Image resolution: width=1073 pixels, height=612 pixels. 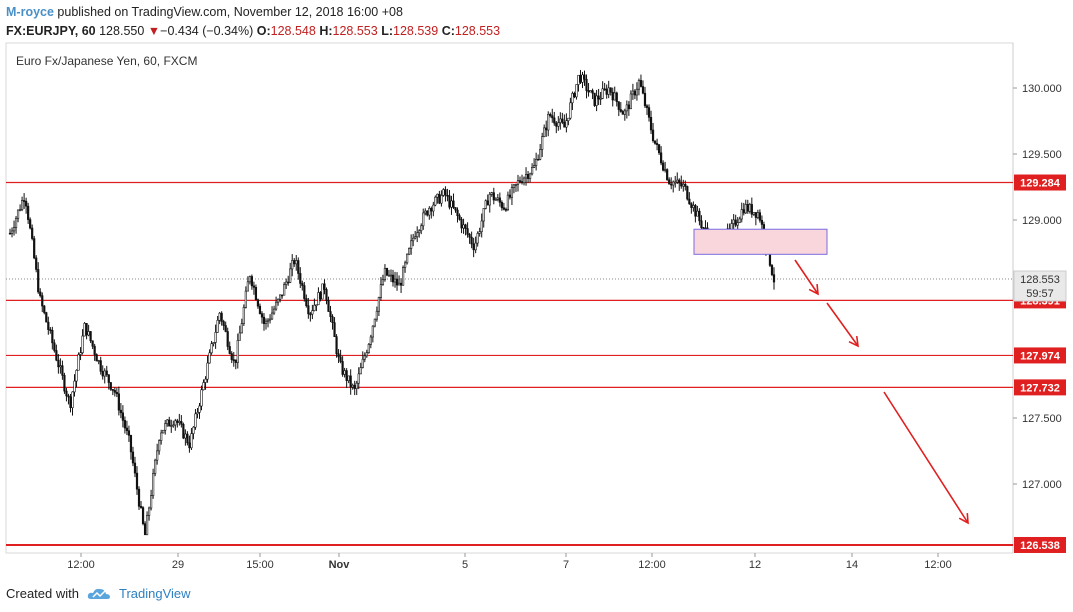 I want to click on x-tick-label: 12:00, so click(x=652, y=565).